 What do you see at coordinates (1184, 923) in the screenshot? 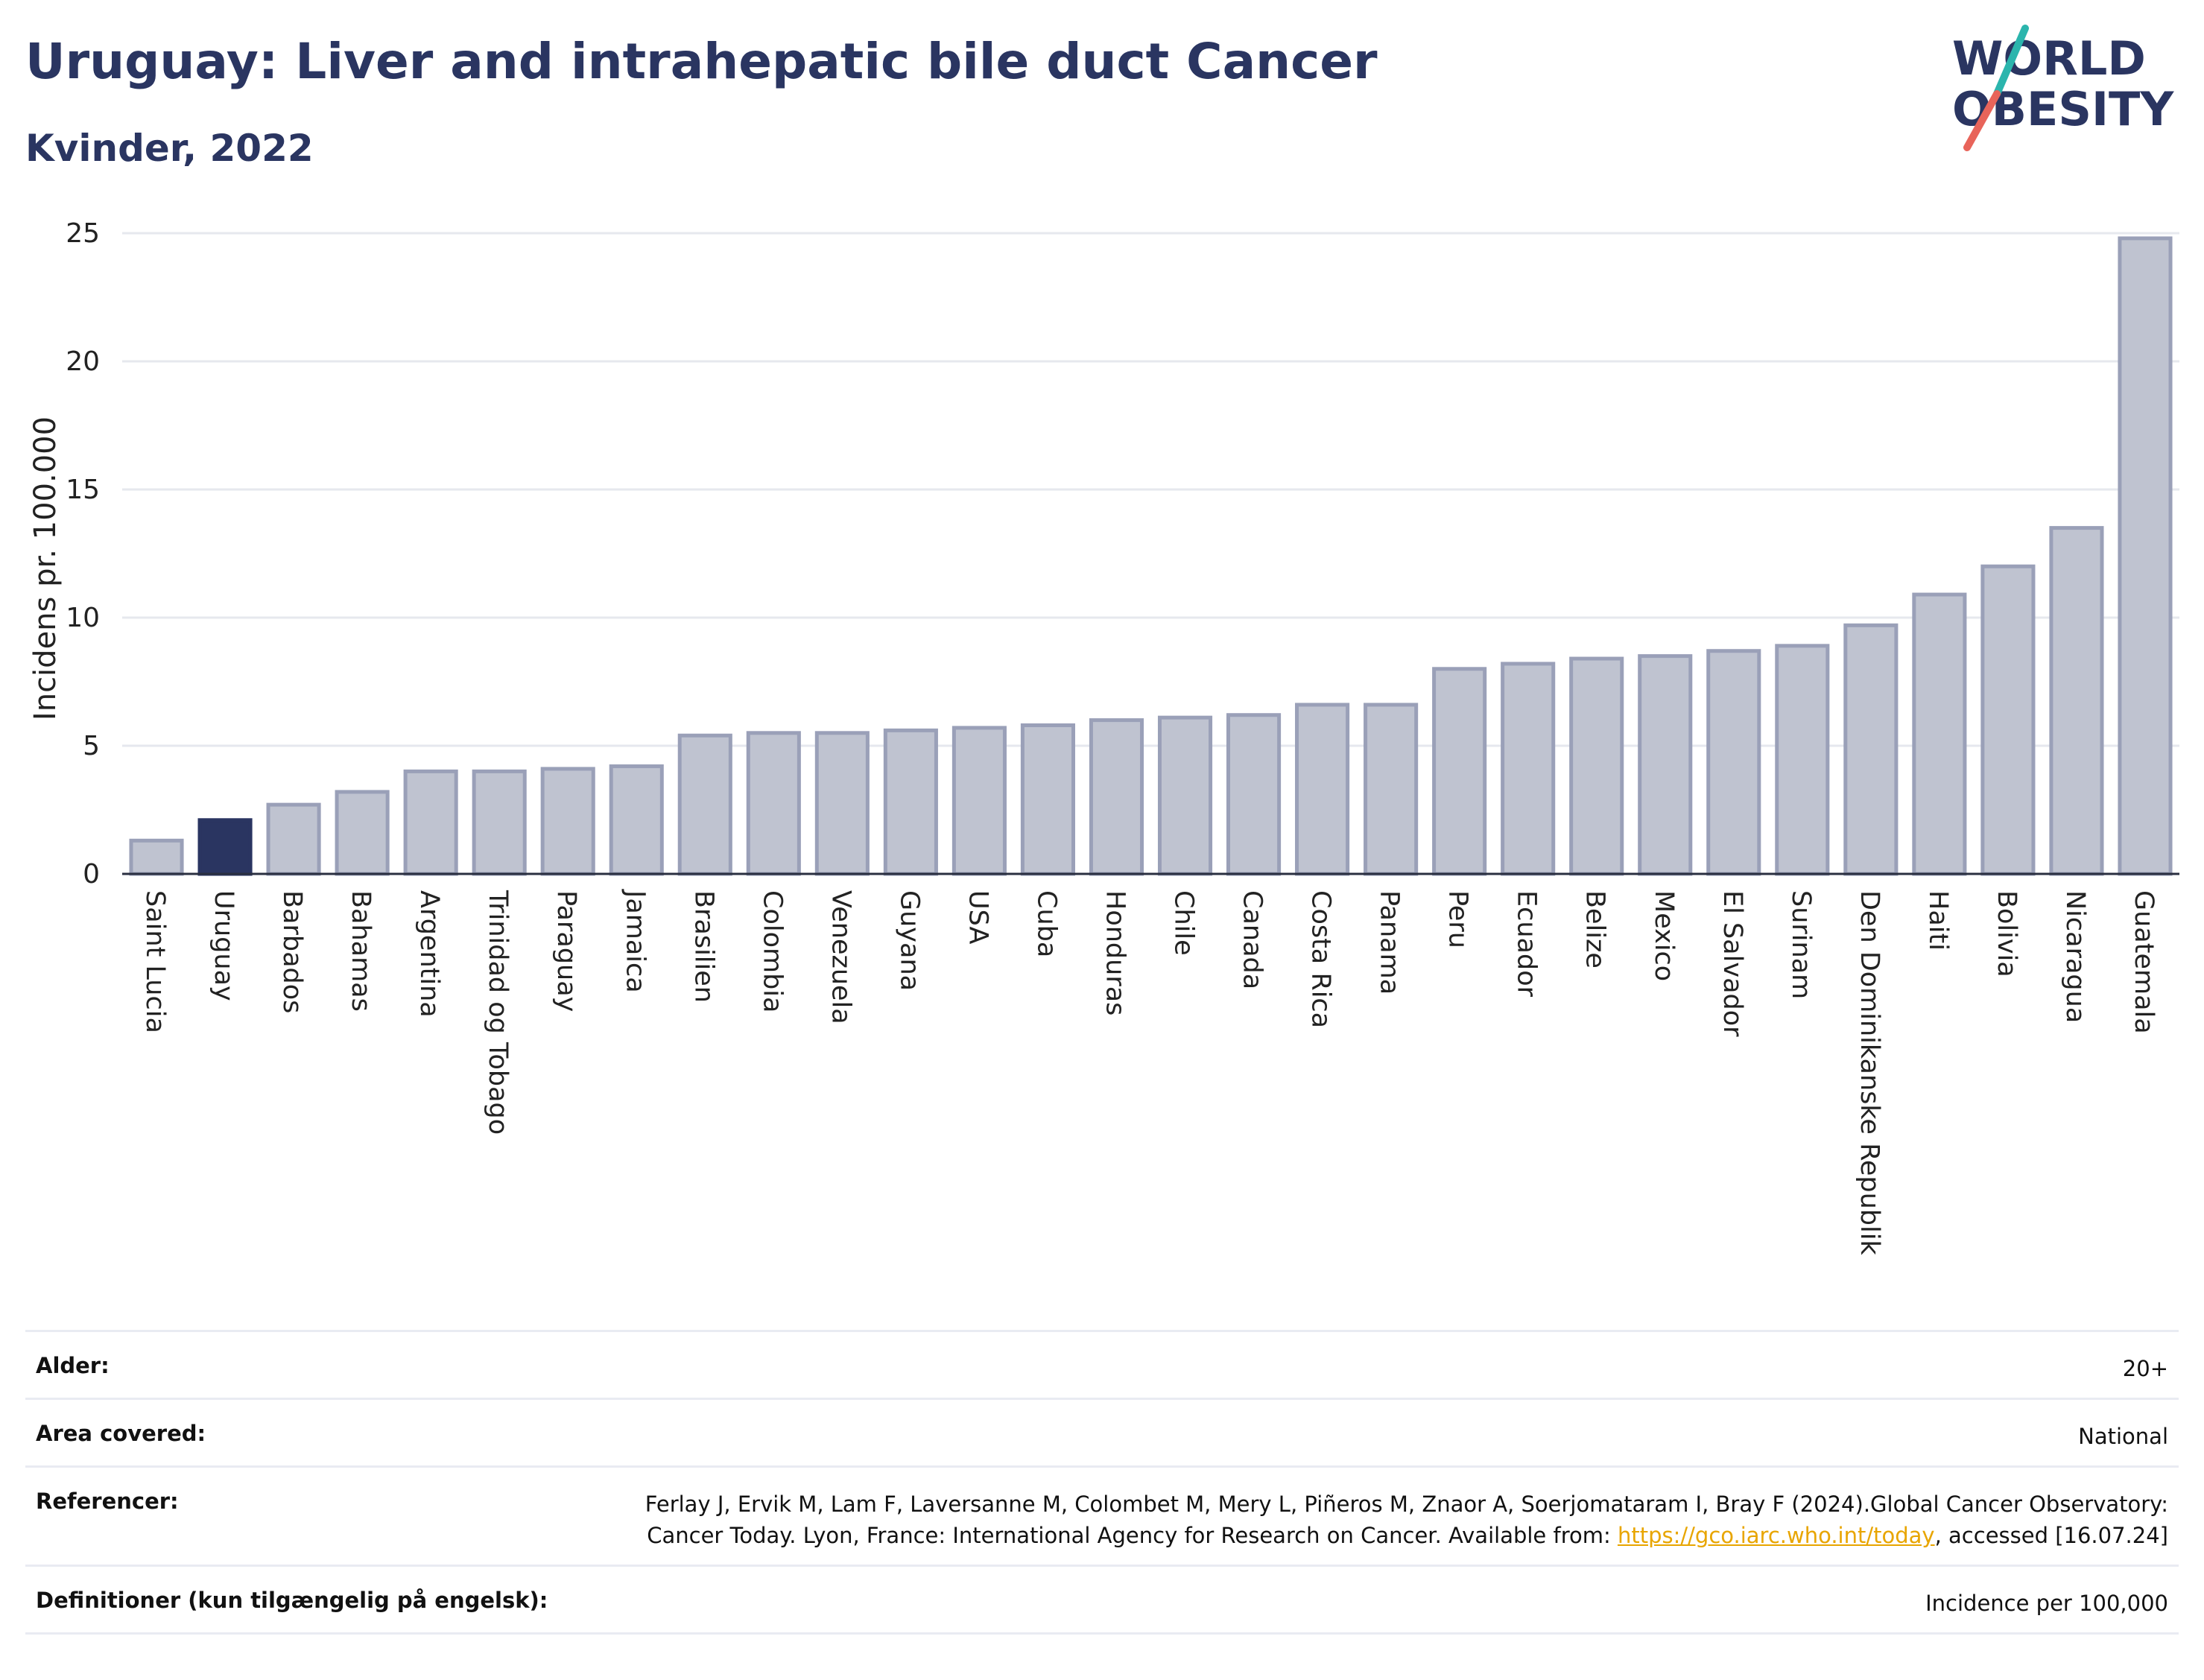
I see `x-tick-label: Chile` at bounding box center [1184, 923].